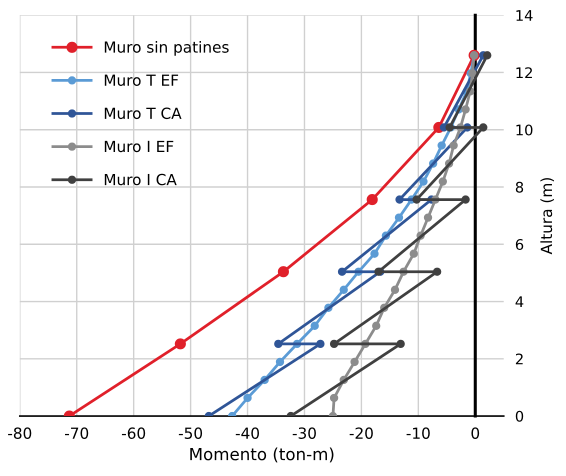  What do you see at coordinates (76, 433) in the screenshot?
I see `x-tick-label: -70` at bounding box center [76, 433].